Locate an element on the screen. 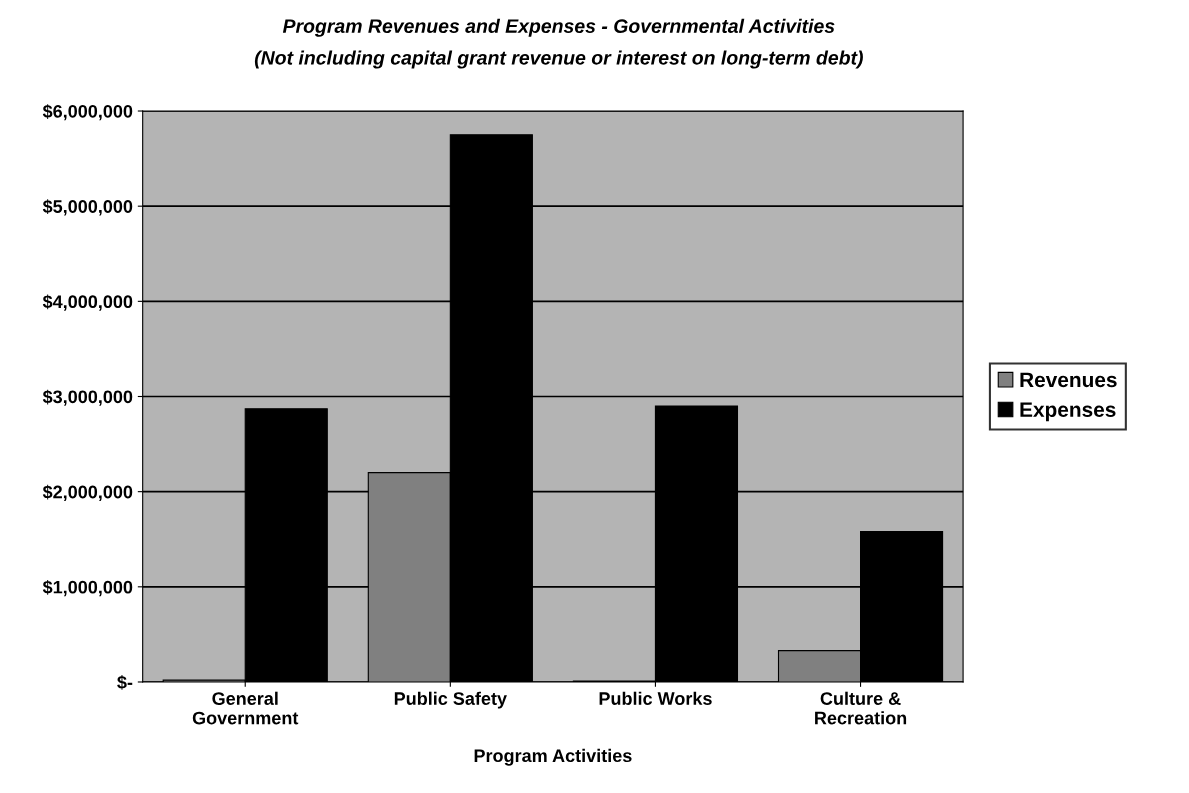 This screenshot has height=793, width=1189. legend-label: Revenues is located at coordinates (1068, 380).